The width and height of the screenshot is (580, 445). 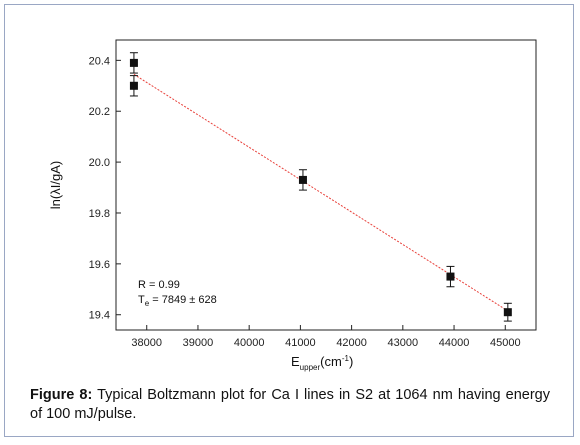 What do you see at coordinates (322, 363) in the screenshot?
I see `x-axis-label: Eupper(cm-1)` at bounding box center [322, 363].